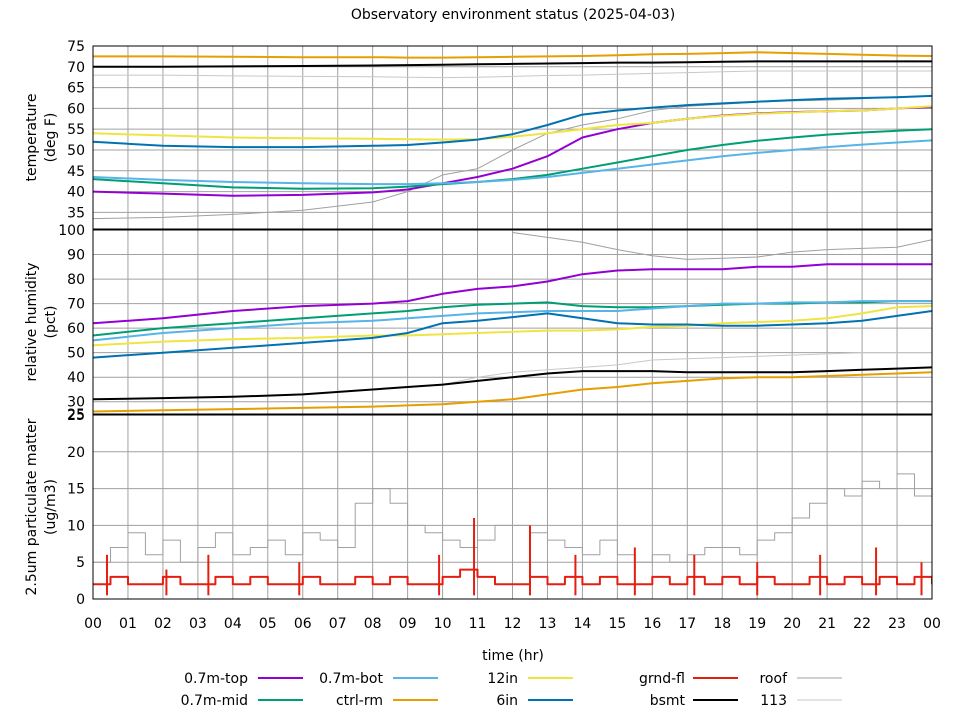  What do you see at coordinates (773, 701) in the screenshot?
I see `legend-label: 113` at bounding box center [773, 701].